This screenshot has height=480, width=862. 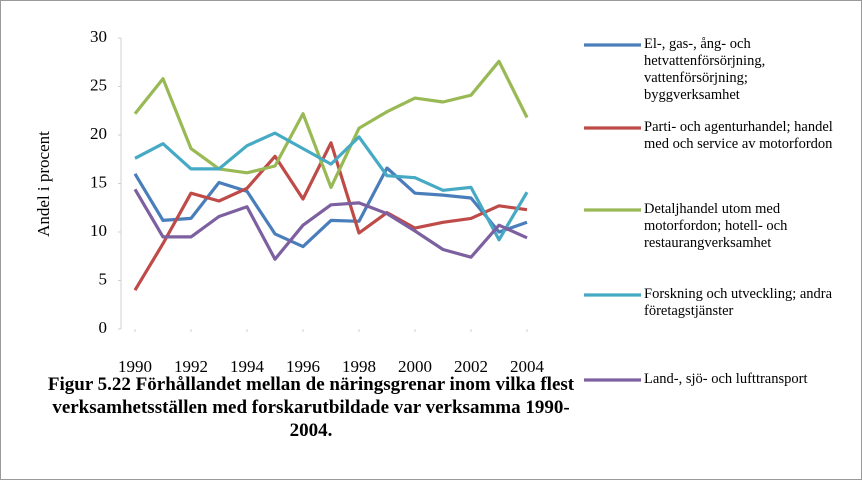 What do you see at coordinates (191, 366) in the screenshot?
I see `x-tick-label: 1992` at bounding box center [191, 366].